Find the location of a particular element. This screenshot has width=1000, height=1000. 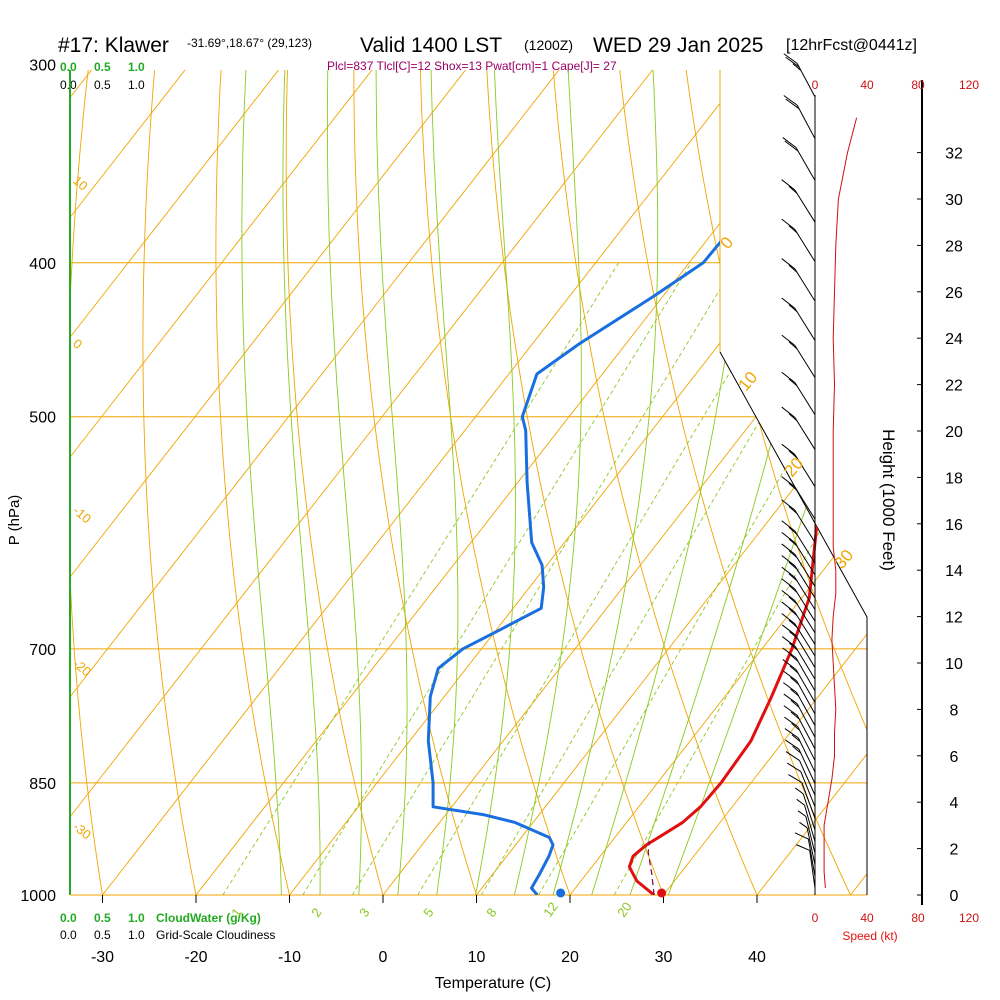

dry-adiabat-line is located at coordinates (173, 482).